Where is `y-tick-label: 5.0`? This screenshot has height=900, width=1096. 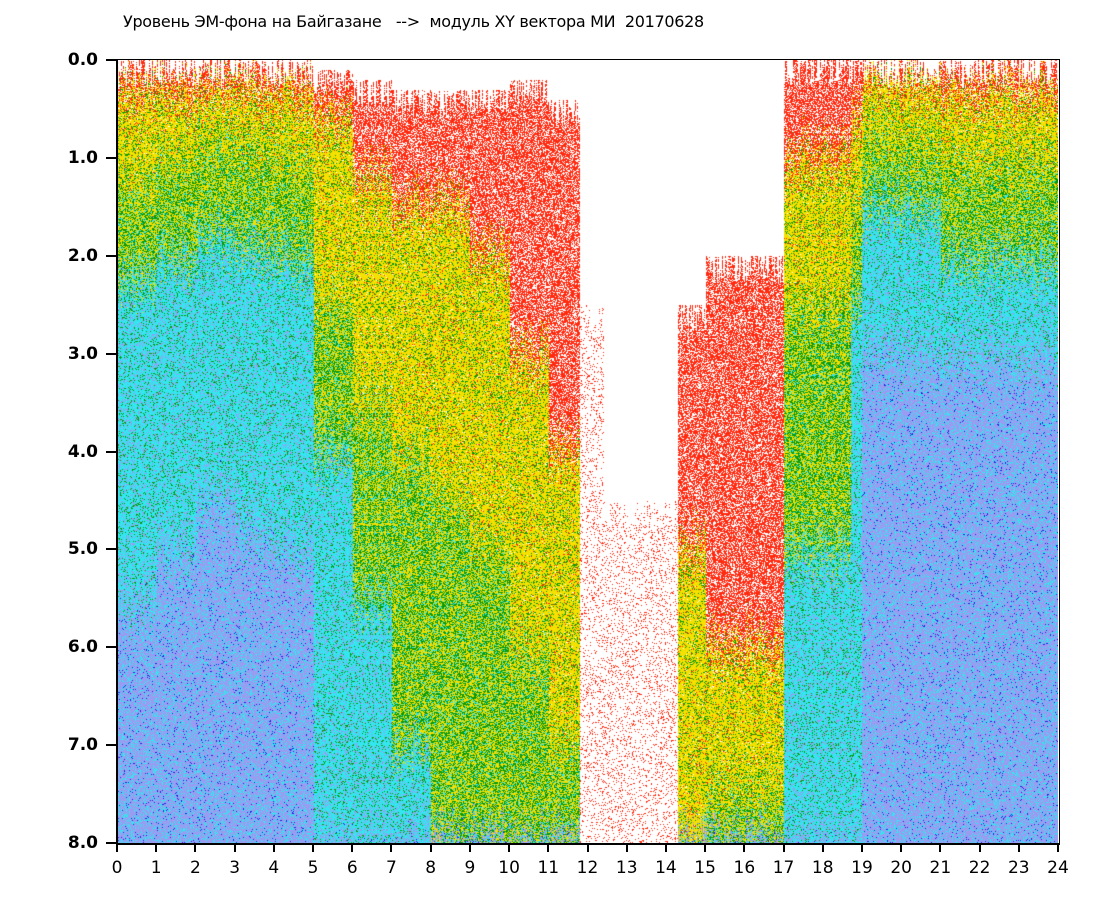
y-tick-label: 5.0 is located at coordinates (82, 549).